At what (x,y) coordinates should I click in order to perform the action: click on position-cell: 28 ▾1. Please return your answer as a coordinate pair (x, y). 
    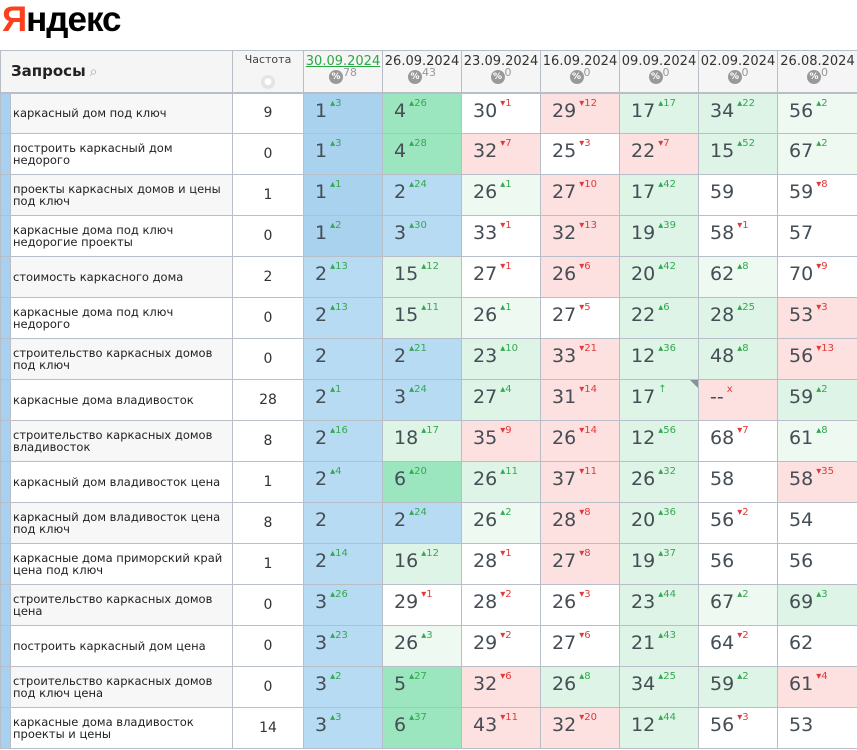
    Looking at the image, I should click on (501, 564).